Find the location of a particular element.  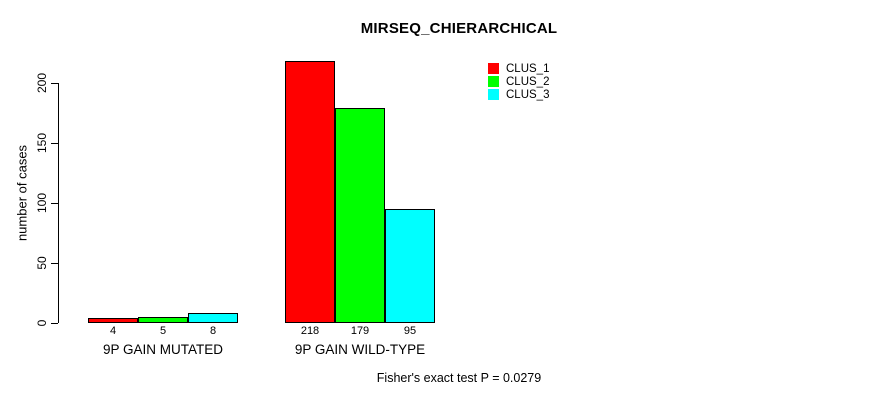

y-tick-label: 0 is located at coordinates (42, 323).